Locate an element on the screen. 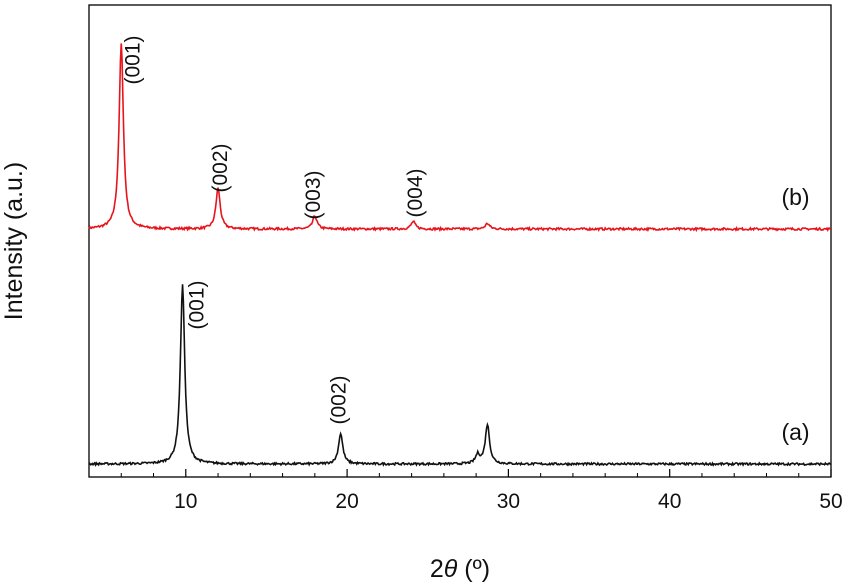 The width and height of the screenshot is (850, 588). x-tick-label: 10 is located at coordinates (185, 501).